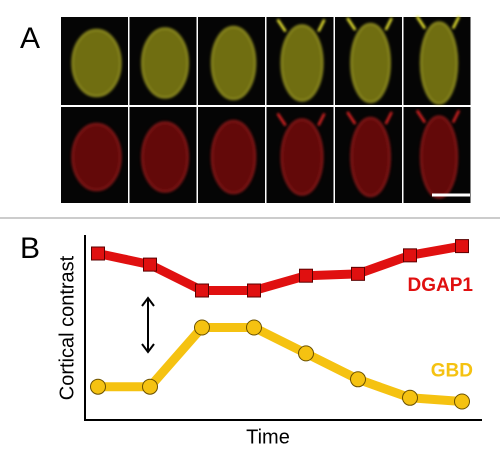 This screenshot has height=460, width=500. Describe the element at coordinates (452, 371) in the screenshot. I see `legend-label: GBD` at that location.